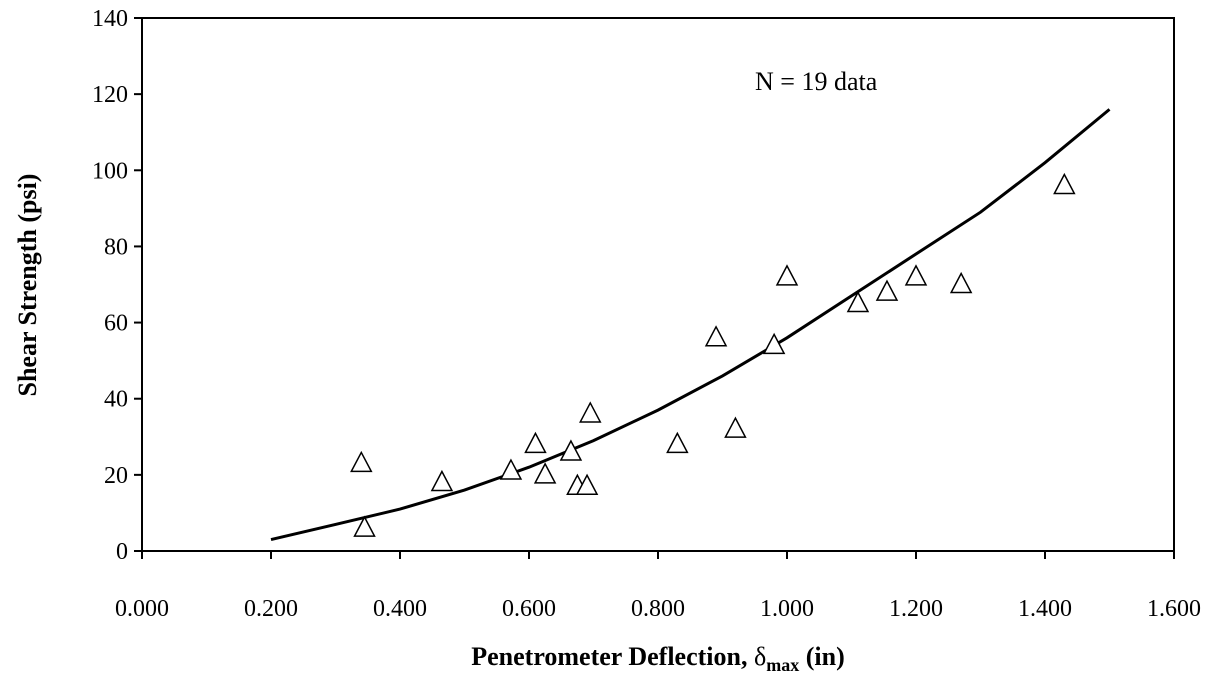 The width and height of the screenshot is (1219, 687). I want to click on x-tick-label: 1.600, so click(1174, 609).